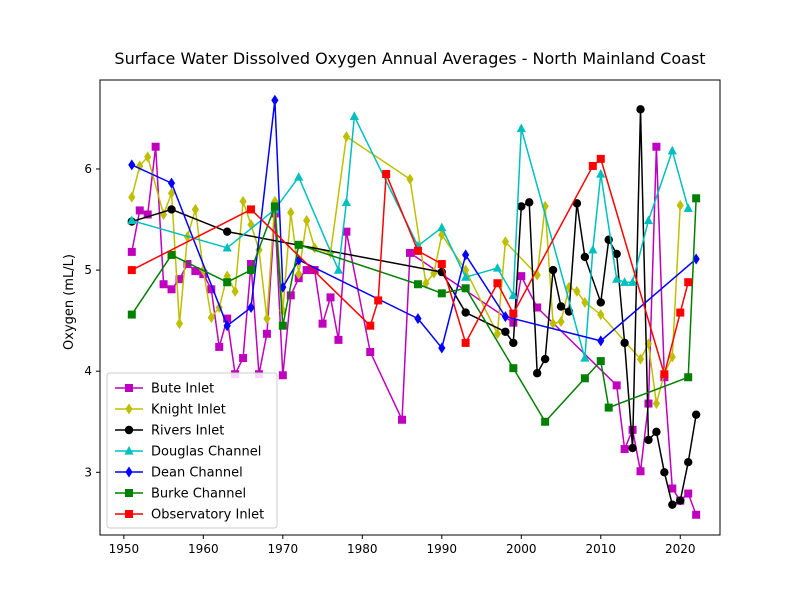  What do you see at coordinates (88, 270) in the screenshot?
I see `y-tick-label: 5` at bounding box center [88, 270].